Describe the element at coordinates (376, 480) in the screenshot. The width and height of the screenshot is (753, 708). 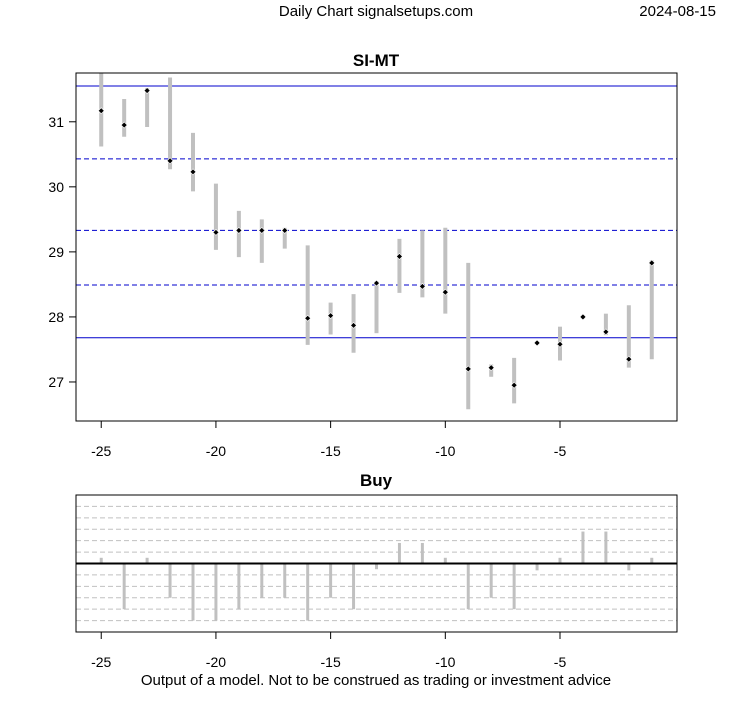
I see `bottom-chart-title: Buy` at that location.